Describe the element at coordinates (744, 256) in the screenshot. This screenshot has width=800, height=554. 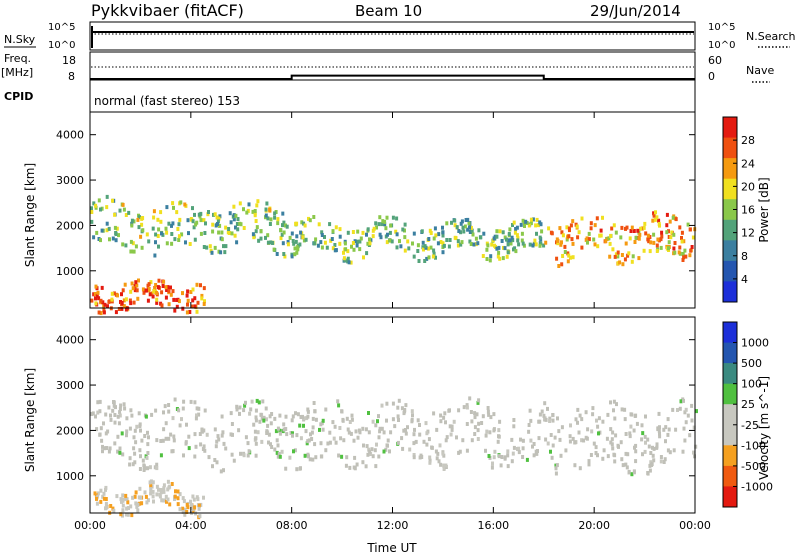
I see `colorbar-tick-label: 8` at that location.